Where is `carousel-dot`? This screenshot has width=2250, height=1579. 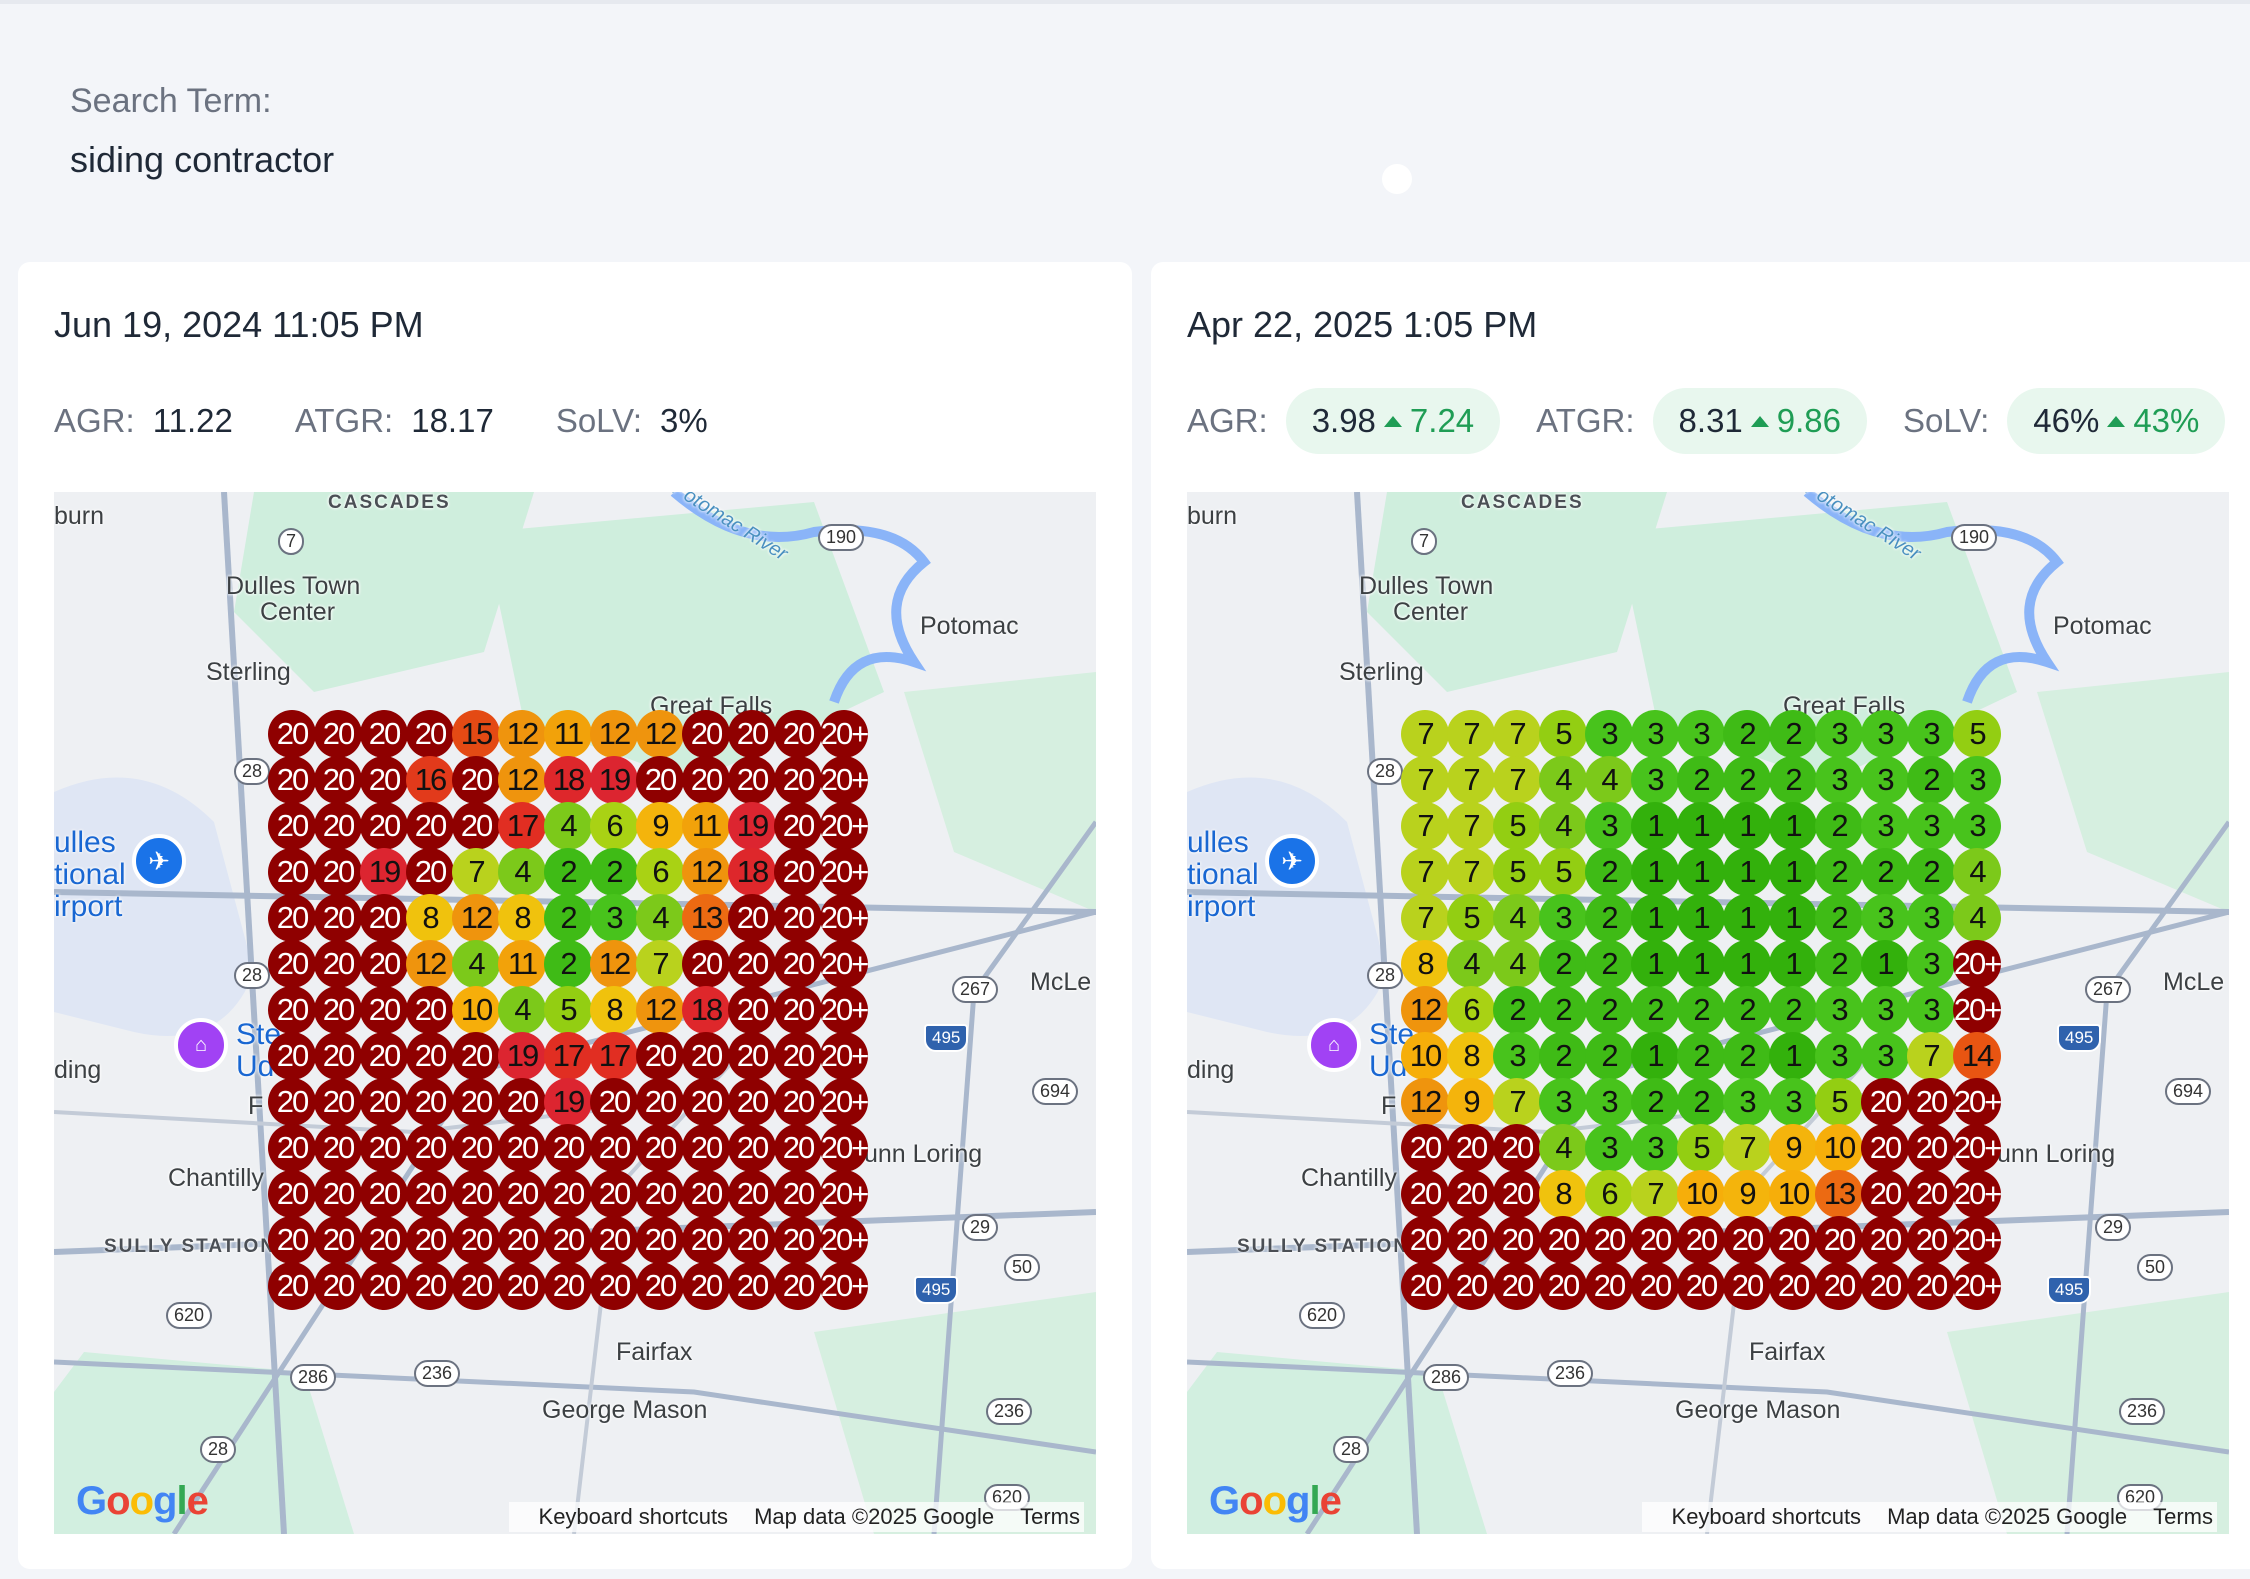
carousel-dot is located at coordinates (1397, 179).